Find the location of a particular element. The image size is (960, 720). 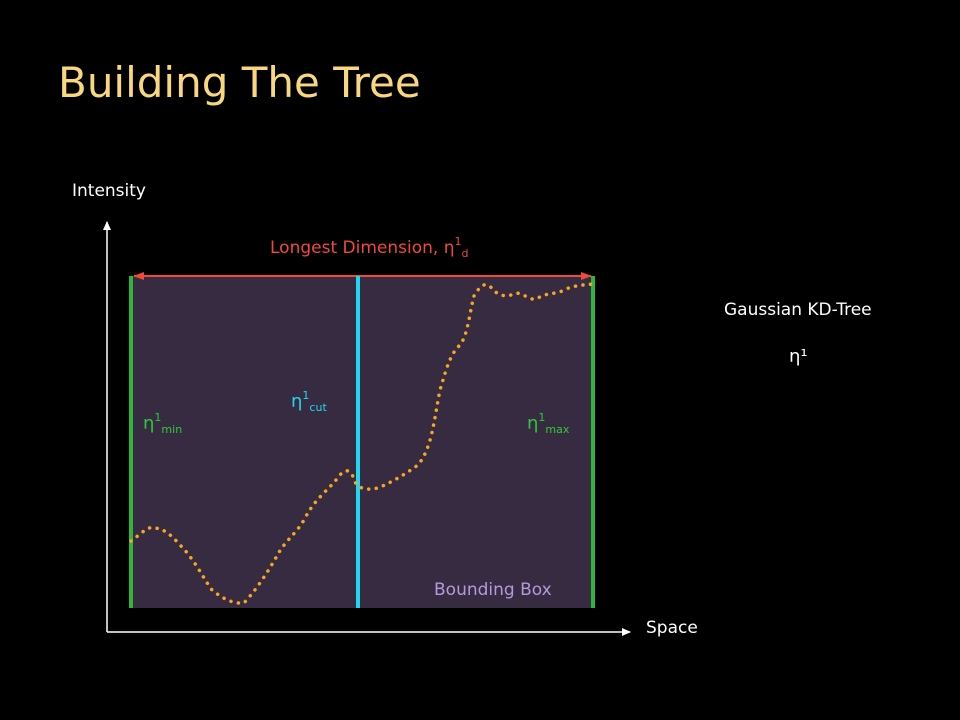

eta-cut-sub: cut is located at coordinates (318, 407).